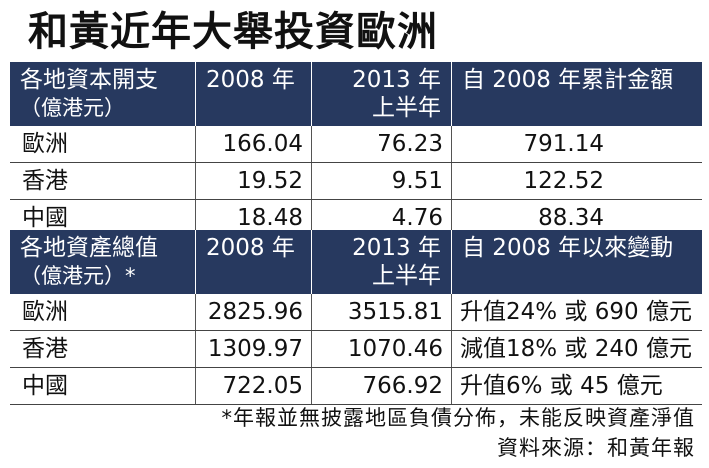  What do you see at coordinates (78, 276) in the screenshot?
I see `header-unit-label: （億港元）*` at bounding box center [78, 276].